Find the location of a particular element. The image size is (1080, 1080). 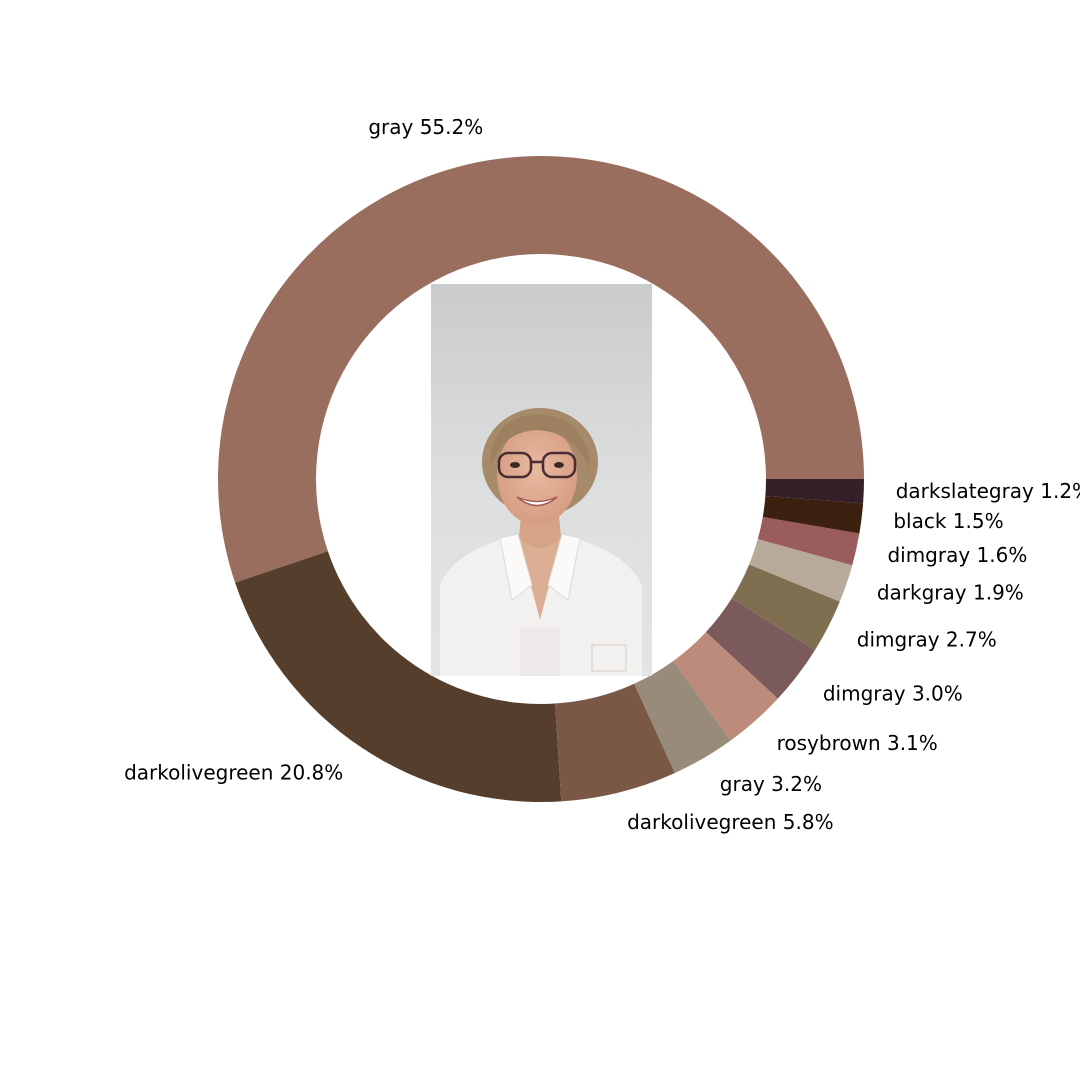

slice-label-7: dimgray 2.7% is located at coordinates (927, 640).